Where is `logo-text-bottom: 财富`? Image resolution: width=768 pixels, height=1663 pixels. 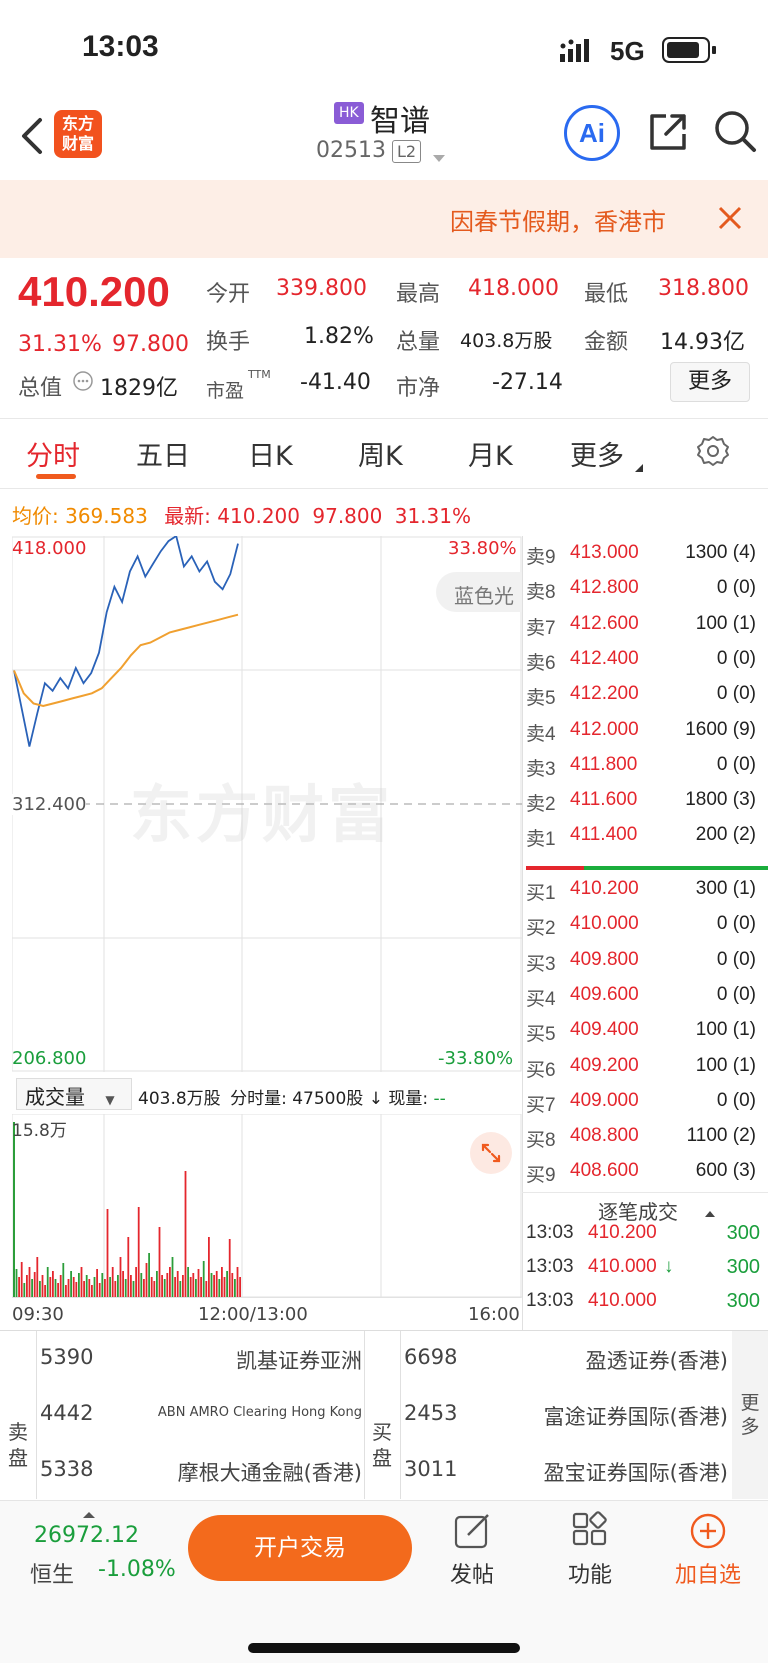
logo-text-bottom: 财富 is located at coordinates (77, 143).